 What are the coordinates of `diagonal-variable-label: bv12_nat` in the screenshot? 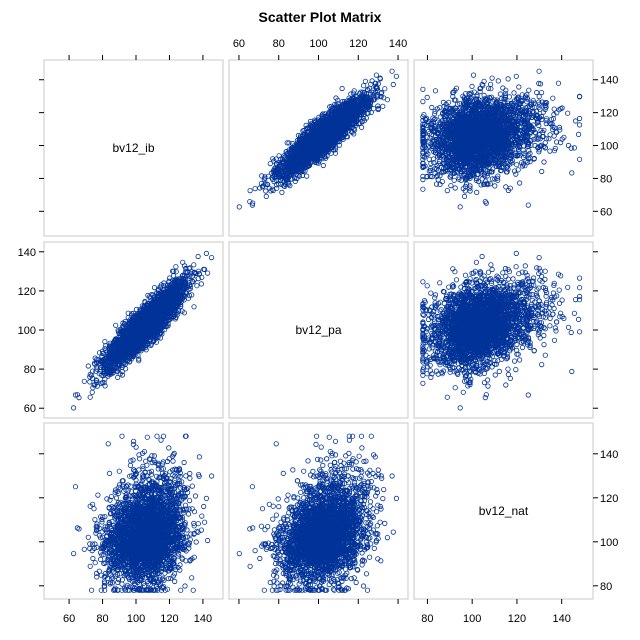 It's located at (504, 511).